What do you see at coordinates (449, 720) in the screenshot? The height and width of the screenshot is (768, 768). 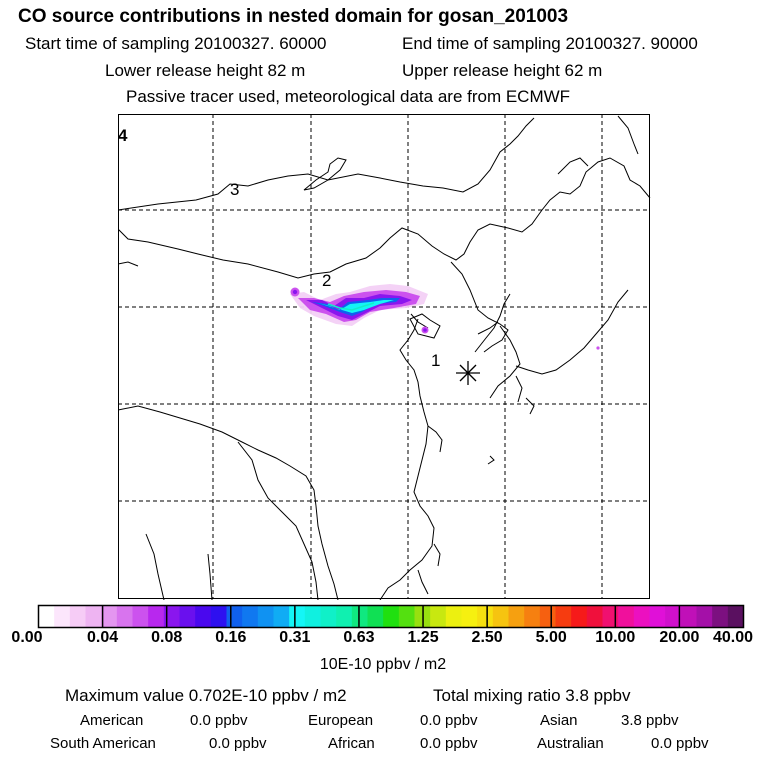 I see `european-value: 0.0 ppbv` at bounding box center [449, 720].